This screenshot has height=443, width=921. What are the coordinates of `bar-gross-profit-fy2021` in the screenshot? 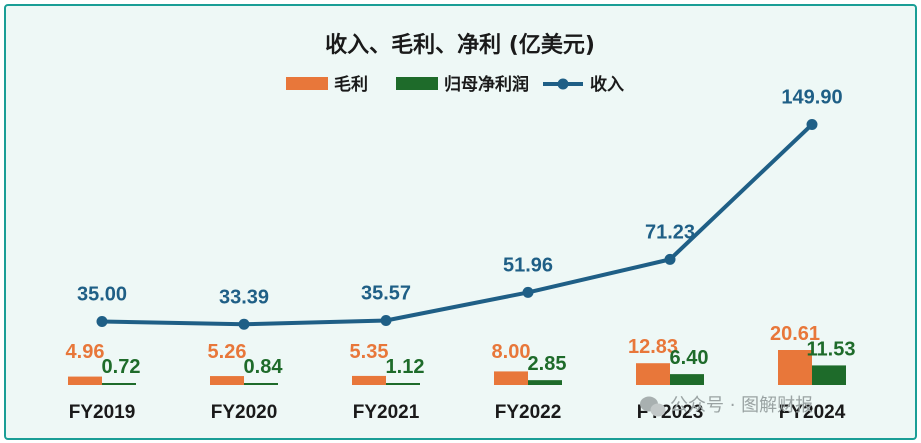 It's located at (369, 380).